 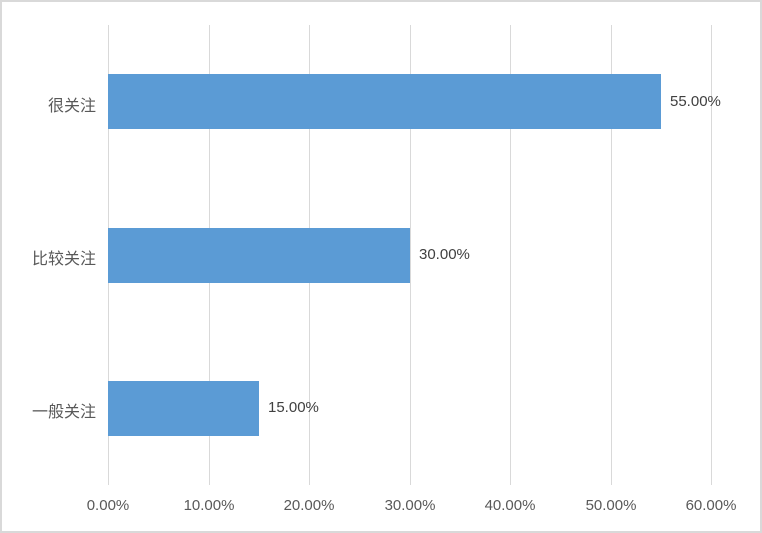 What do you see at coordinates (108, 505) in the screenshot?
I see `x-axis-tick-label: 0.00%` at bounding box center [108, 505].